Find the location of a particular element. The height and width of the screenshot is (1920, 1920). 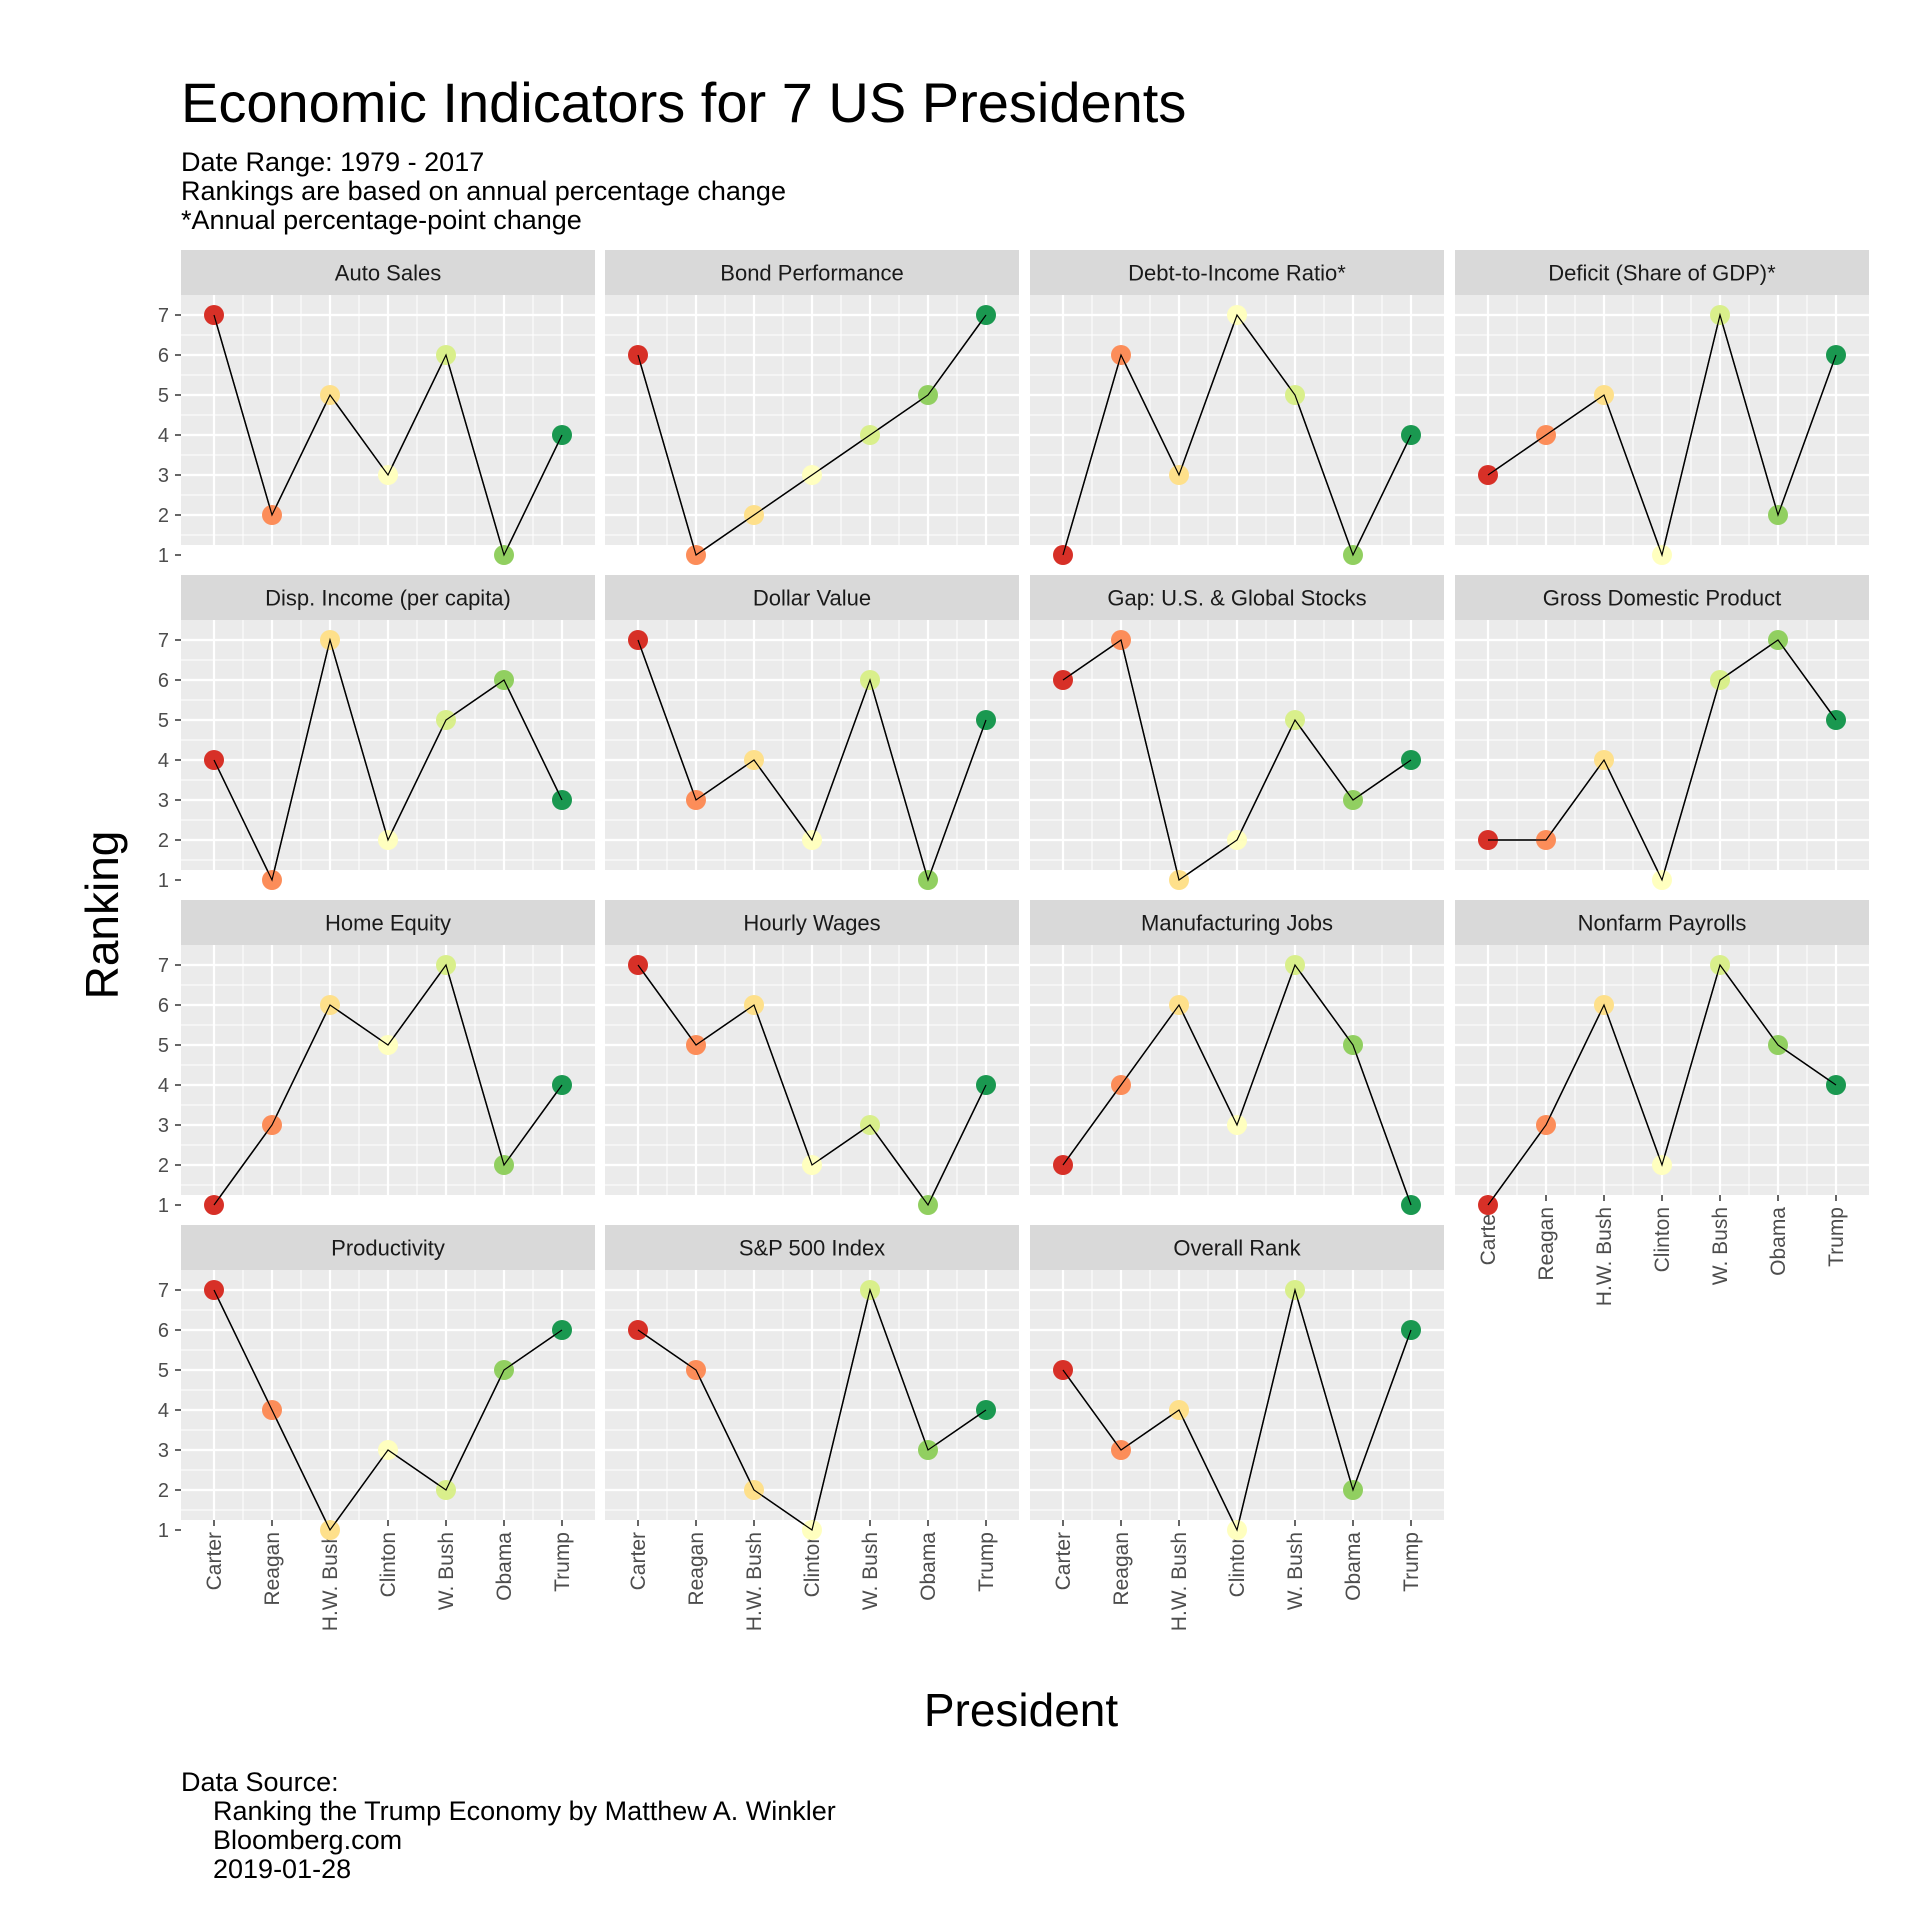

panel-gross-domestic-product: Gross Domestic Product is located at coordinates (1662, 732).